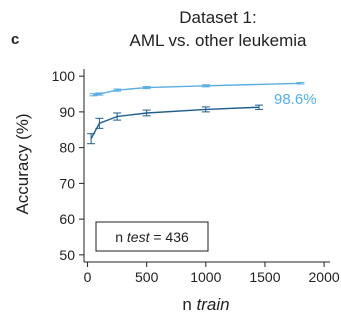 The image size is (341, 324). Describe the element at coordinates (88, 277) in the screenshot. I see `x-tick-label: 0` at that location.